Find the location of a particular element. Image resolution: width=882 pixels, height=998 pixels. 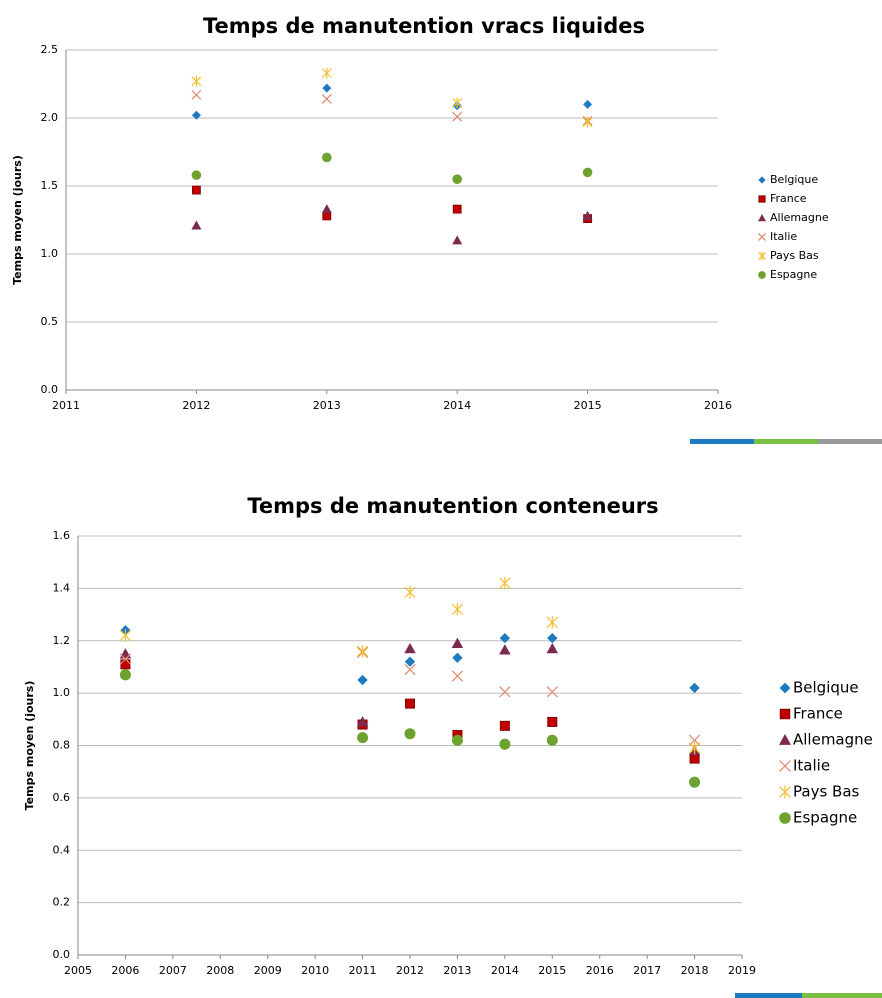

y-tick-label: 0.5 is located at coordinates (50, 321).